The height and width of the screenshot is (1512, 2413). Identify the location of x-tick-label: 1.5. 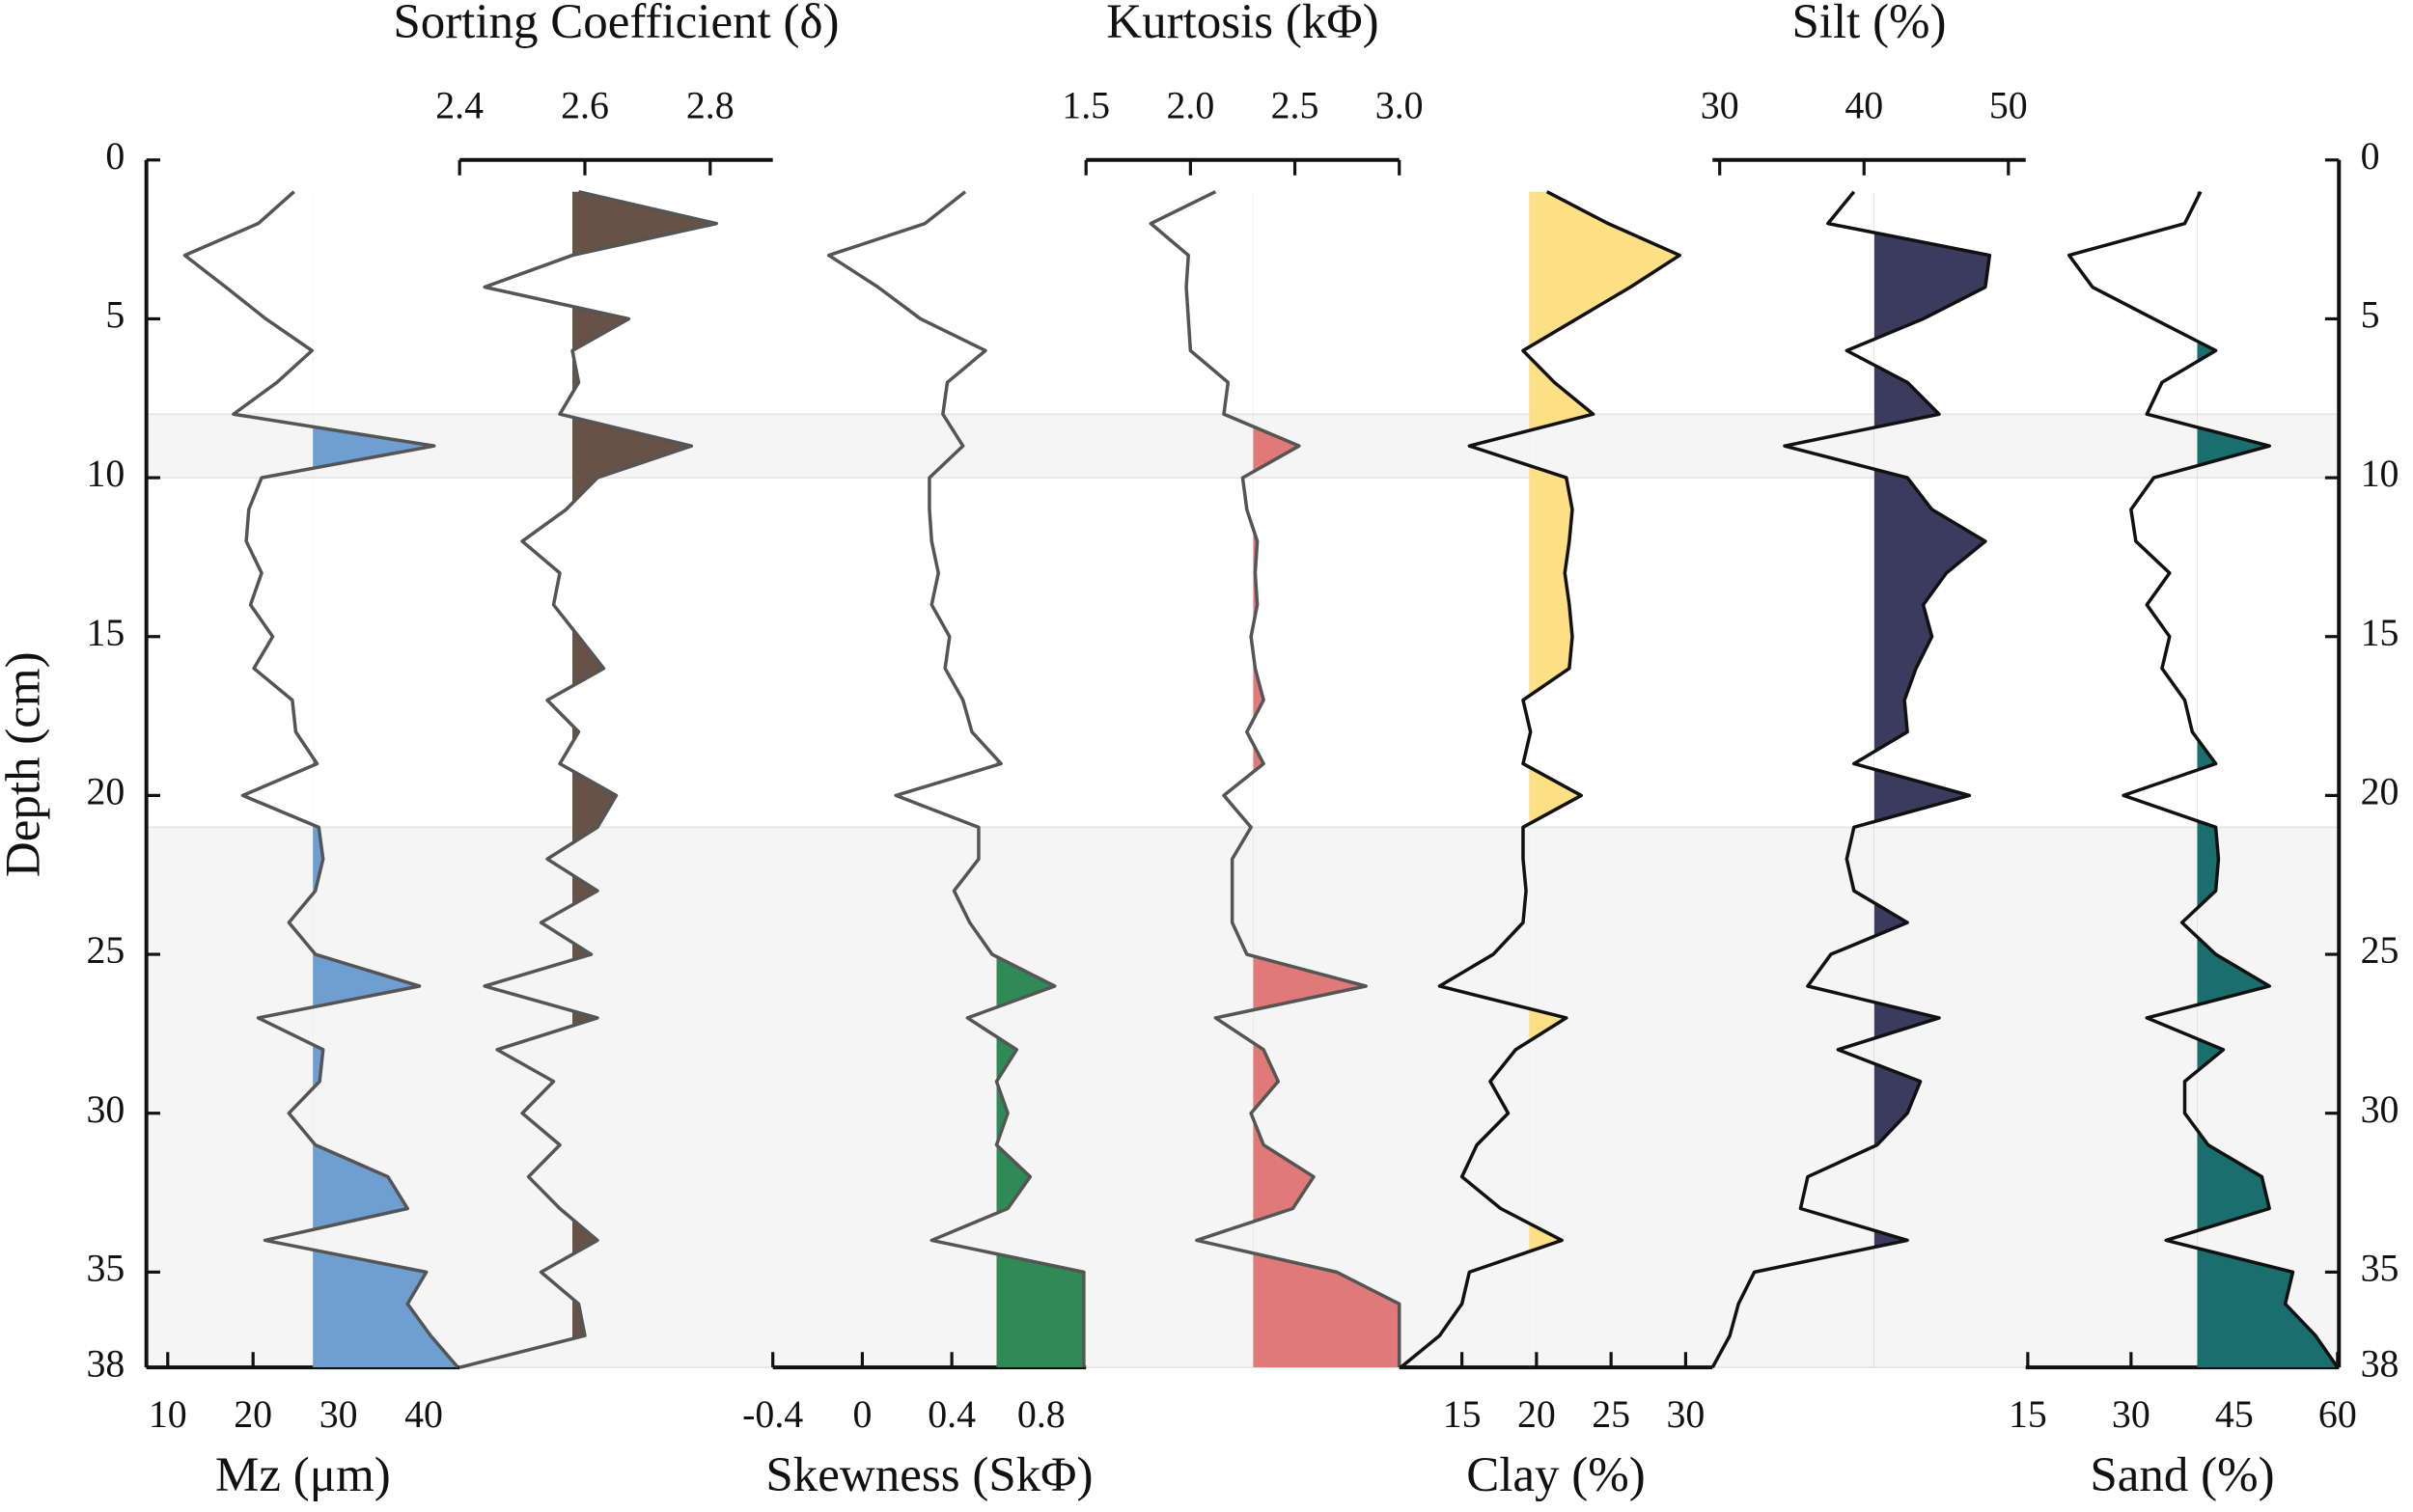
(1086, 104).